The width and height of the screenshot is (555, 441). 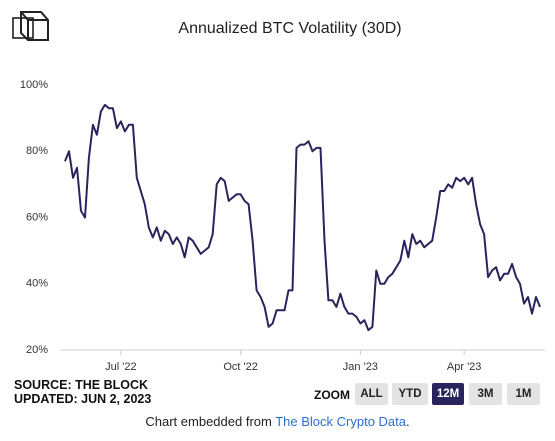 What do you see at coordinates (408, 421) in the screenshot?
I see `footer-text: .` at bounding box center [408, 421].